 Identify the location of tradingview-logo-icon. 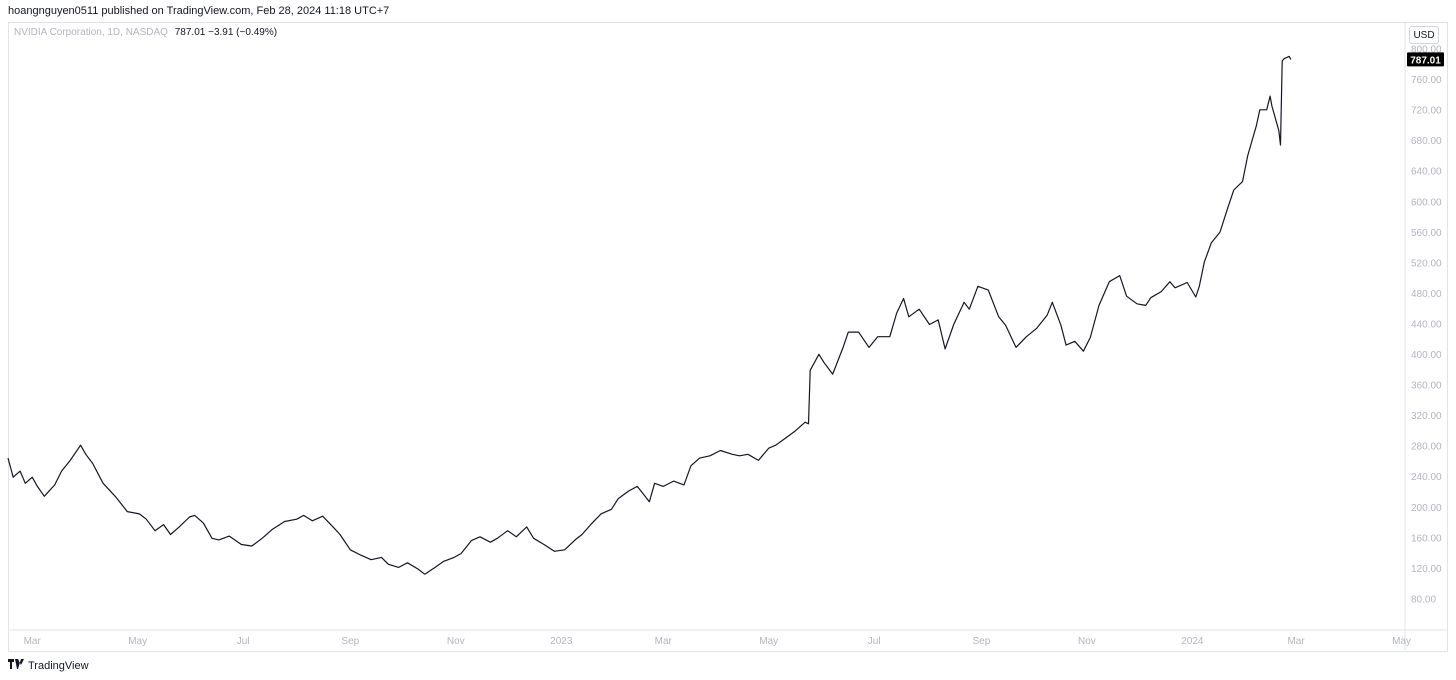
(16, 665).